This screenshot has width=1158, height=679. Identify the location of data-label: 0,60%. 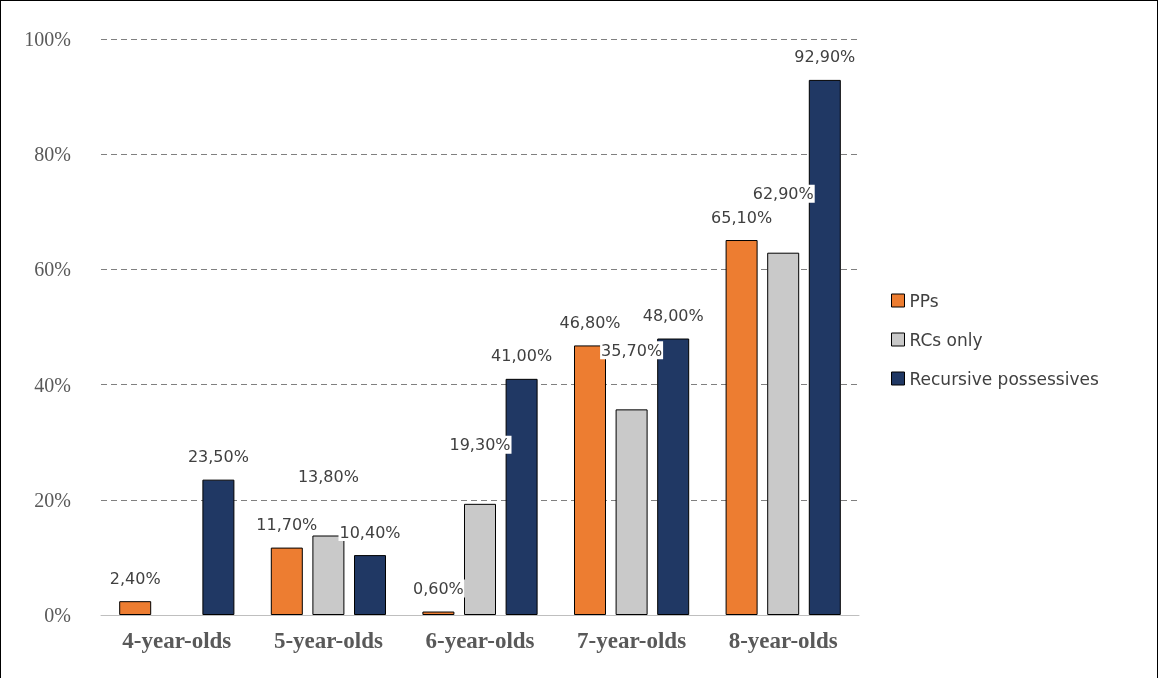
(438, 589).